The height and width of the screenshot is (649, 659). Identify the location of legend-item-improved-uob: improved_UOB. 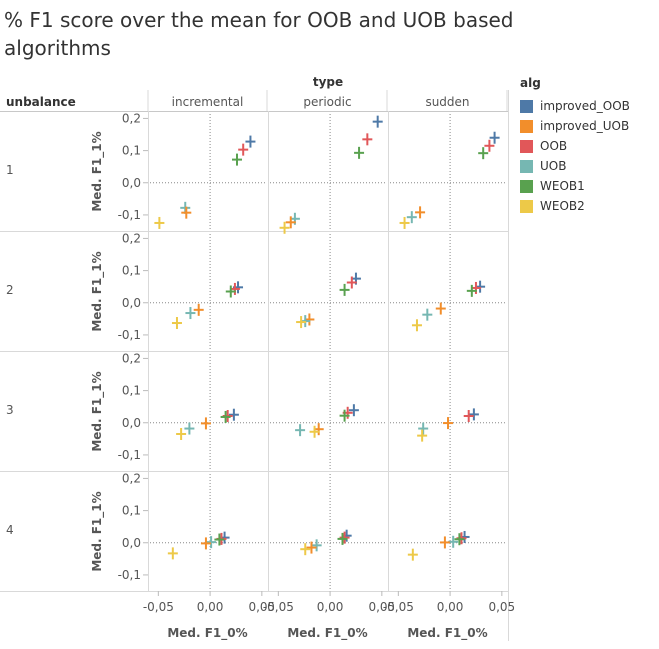
(575, 126).